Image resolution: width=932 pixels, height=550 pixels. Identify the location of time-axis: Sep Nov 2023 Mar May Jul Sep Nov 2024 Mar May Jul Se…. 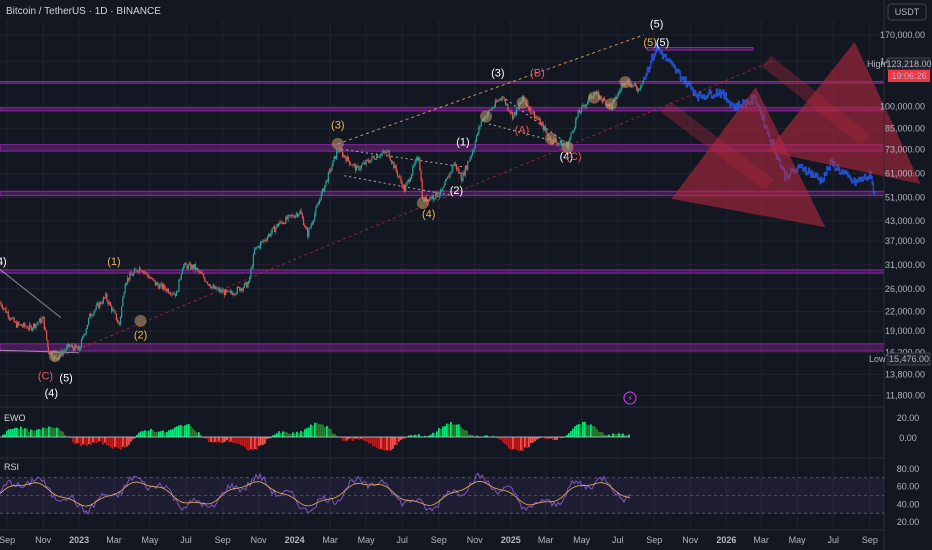
(439, 540).